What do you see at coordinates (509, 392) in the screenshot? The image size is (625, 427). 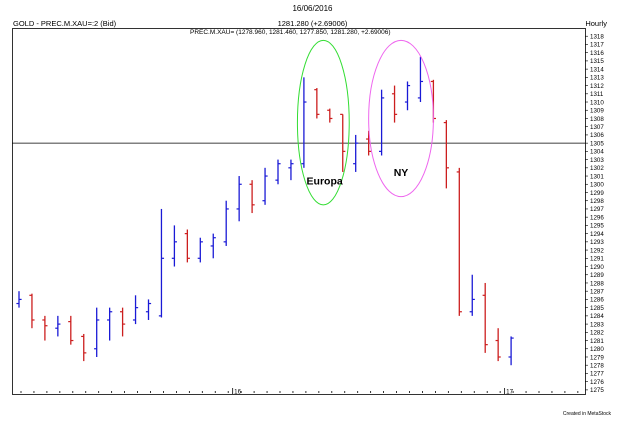 I see `x-tick-label: 17` at bounding box center [509, 392].